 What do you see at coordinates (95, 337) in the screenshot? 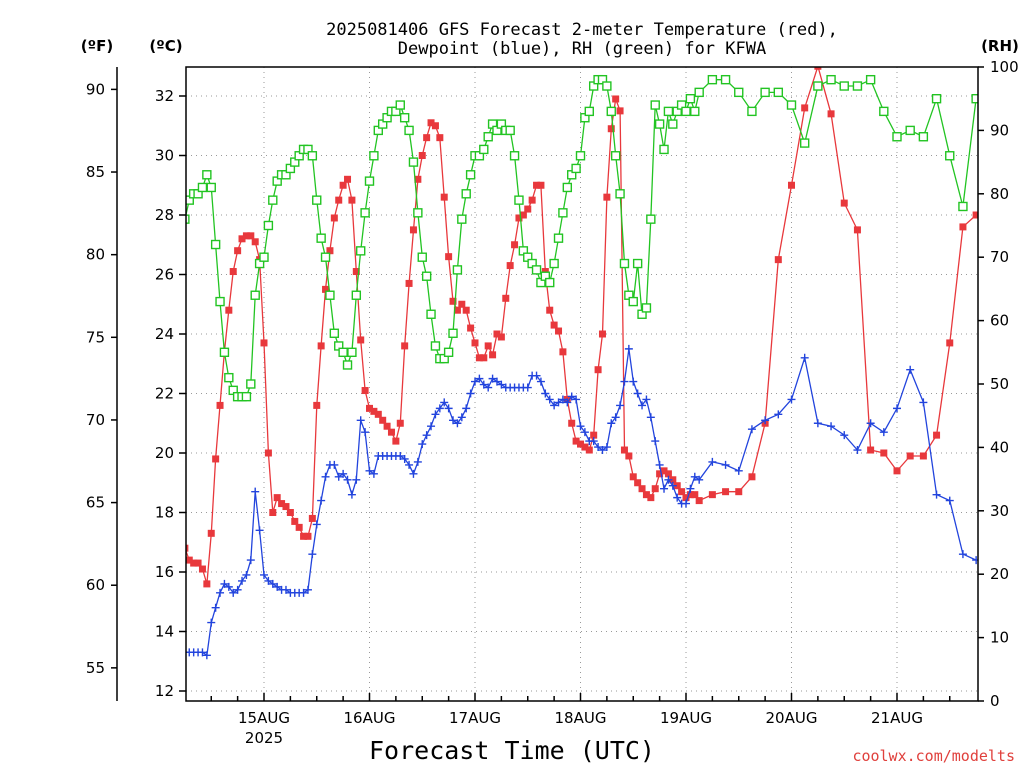
I see `fahrenheit-tick-label: 75` at bounding box center [95, 337].